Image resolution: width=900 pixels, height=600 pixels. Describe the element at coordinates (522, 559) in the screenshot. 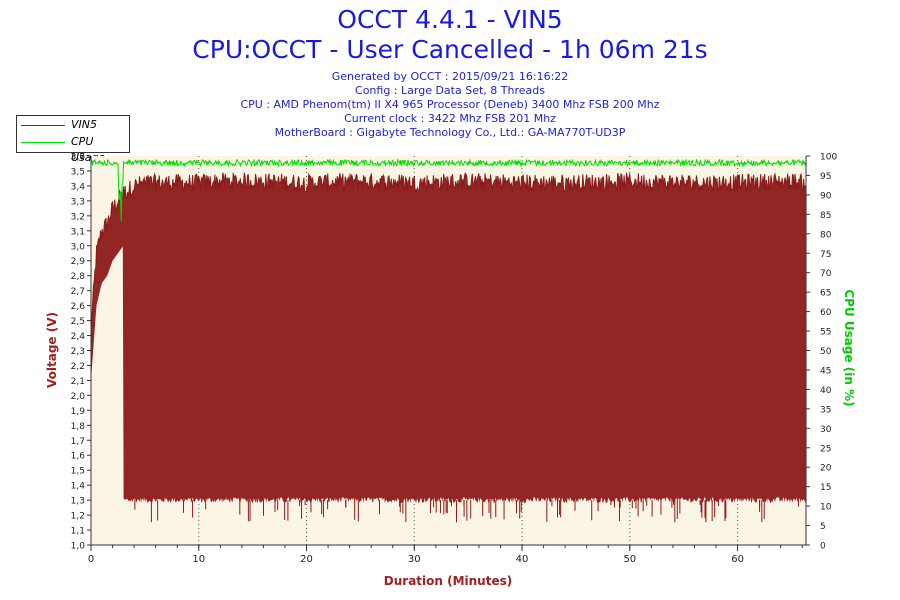

I see `x-tick-label: 40` at that location.